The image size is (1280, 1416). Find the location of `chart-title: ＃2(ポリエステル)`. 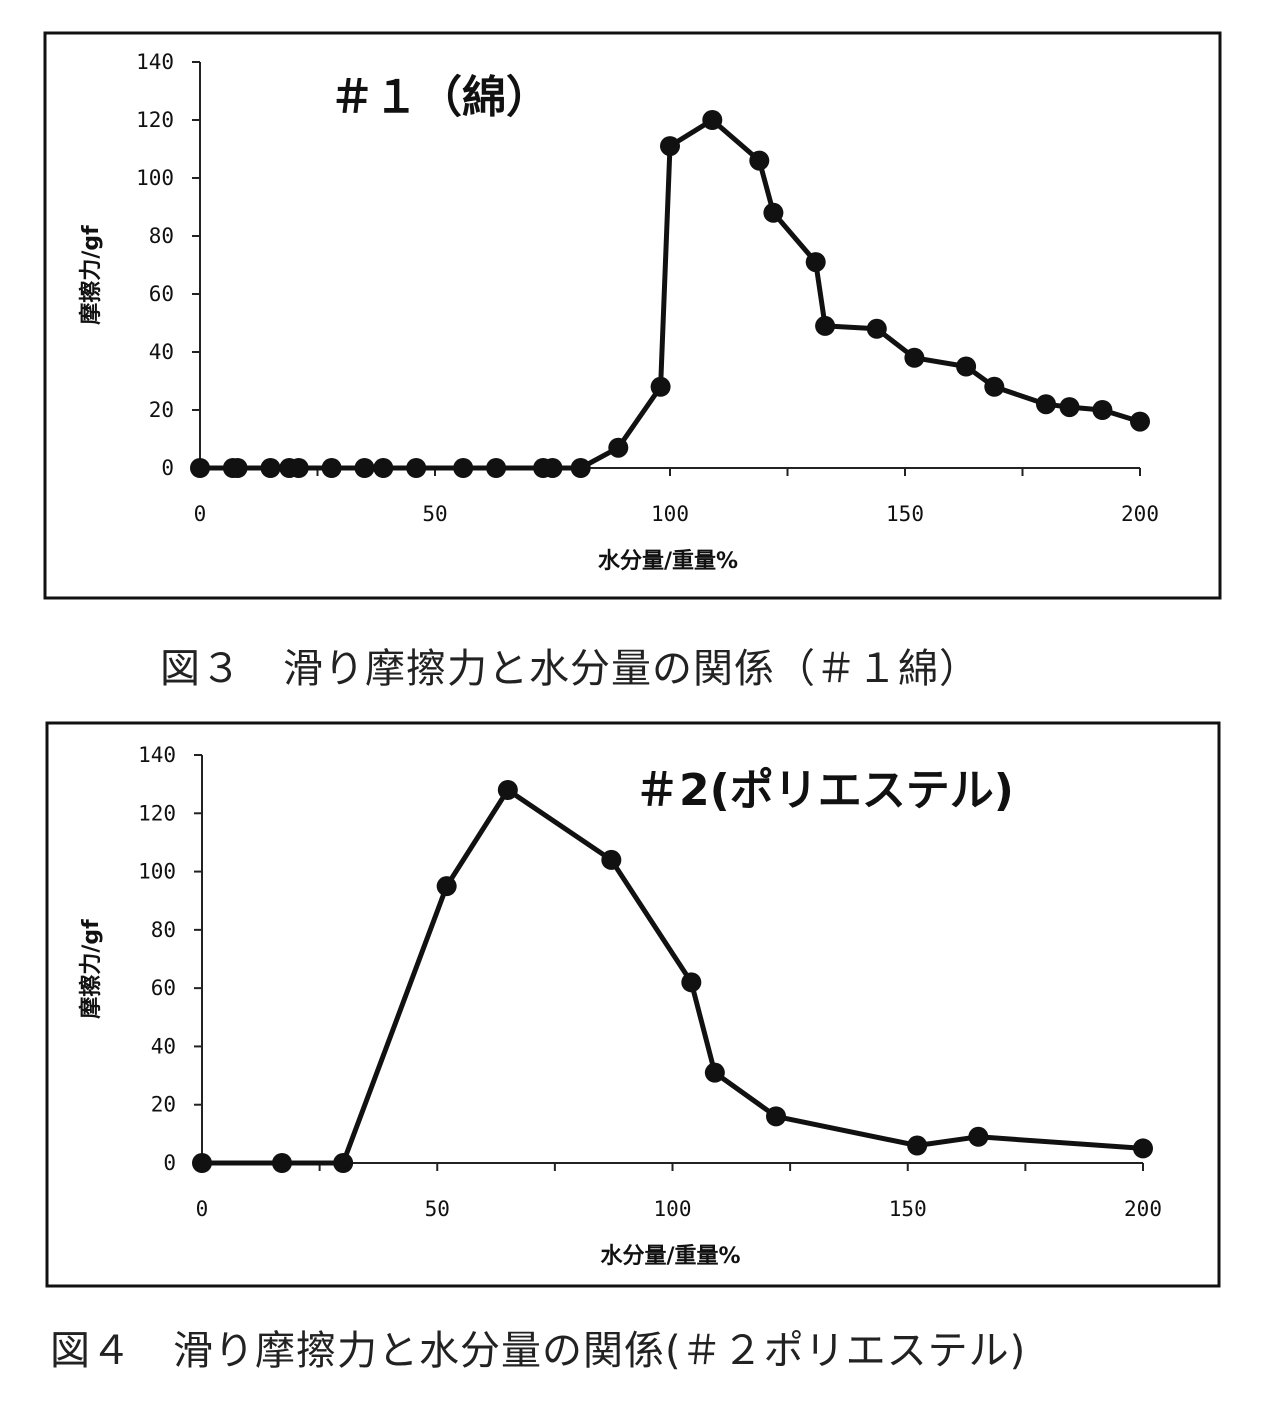

chart-title: ＃2(ポリエステル) is located at coordinates (824, 790).